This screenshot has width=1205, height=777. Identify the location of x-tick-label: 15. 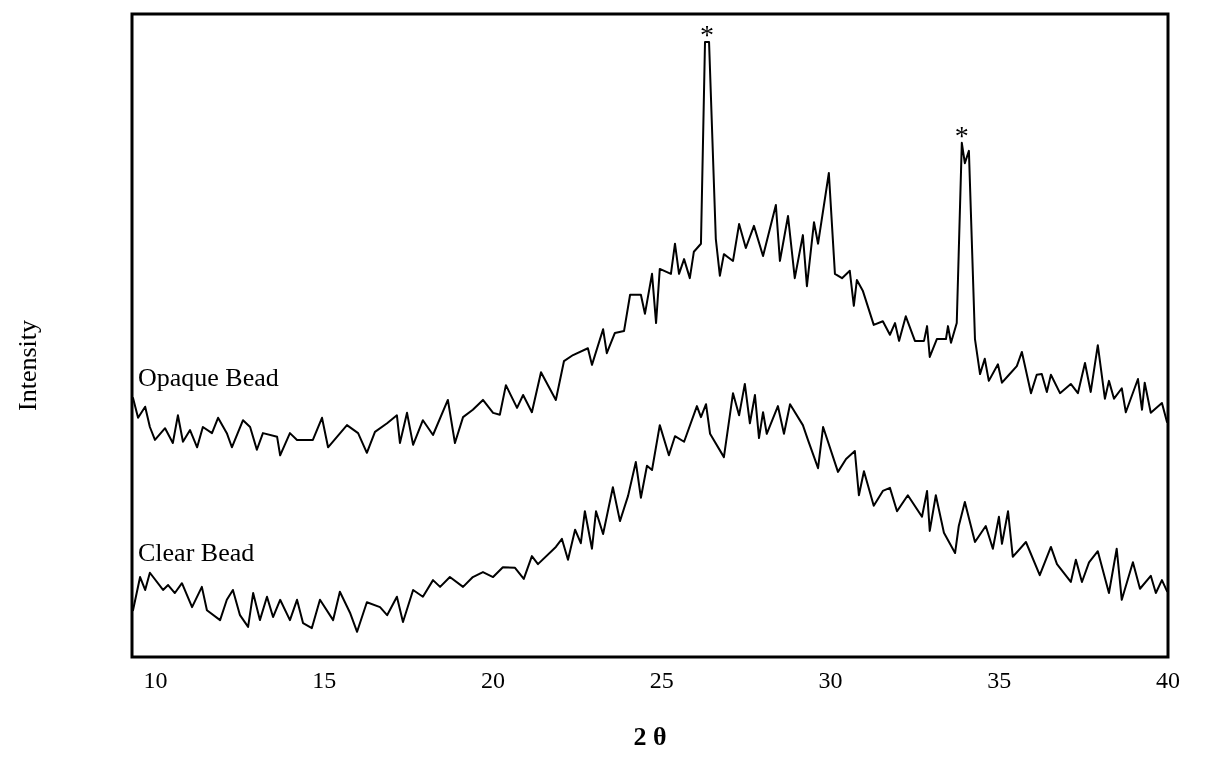
(324, 680).